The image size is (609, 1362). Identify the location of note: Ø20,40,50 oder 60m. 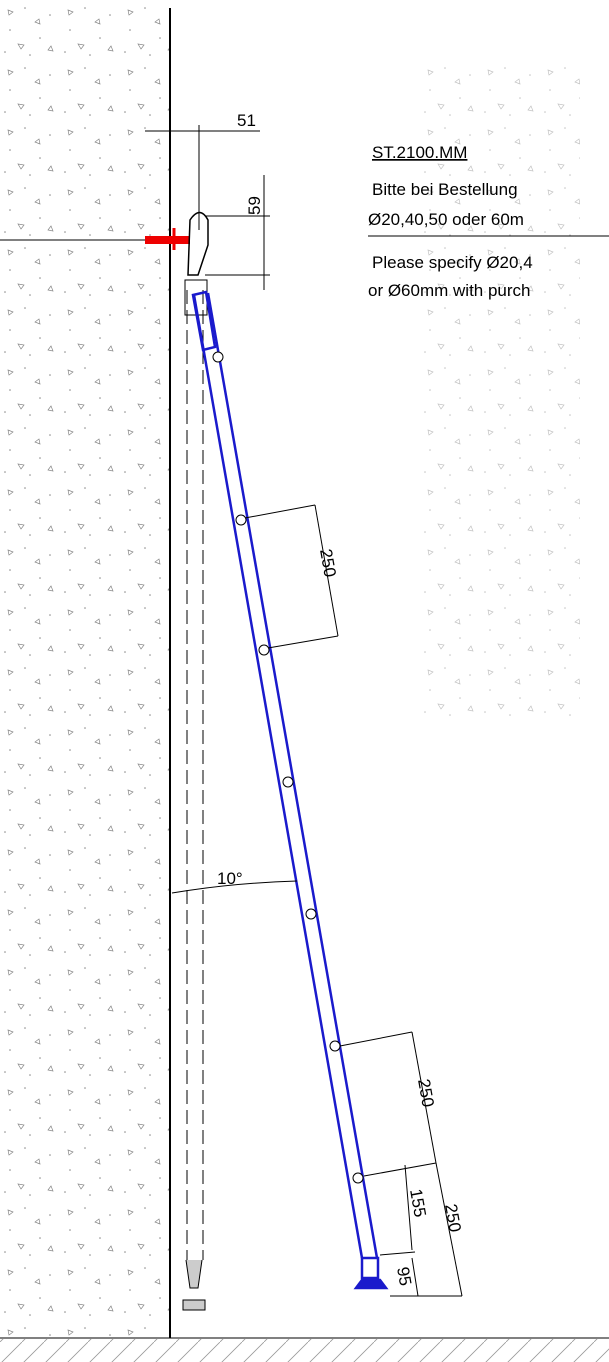
(446, 219).